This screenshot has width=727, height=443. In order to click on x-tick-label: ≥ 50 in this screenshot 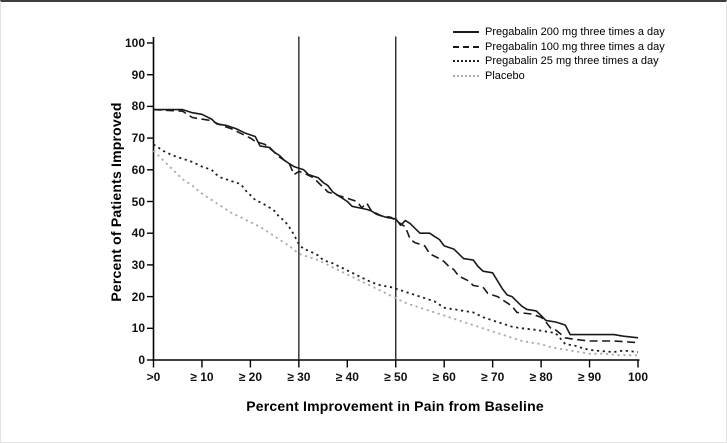, I will do `click(396, 377)`.